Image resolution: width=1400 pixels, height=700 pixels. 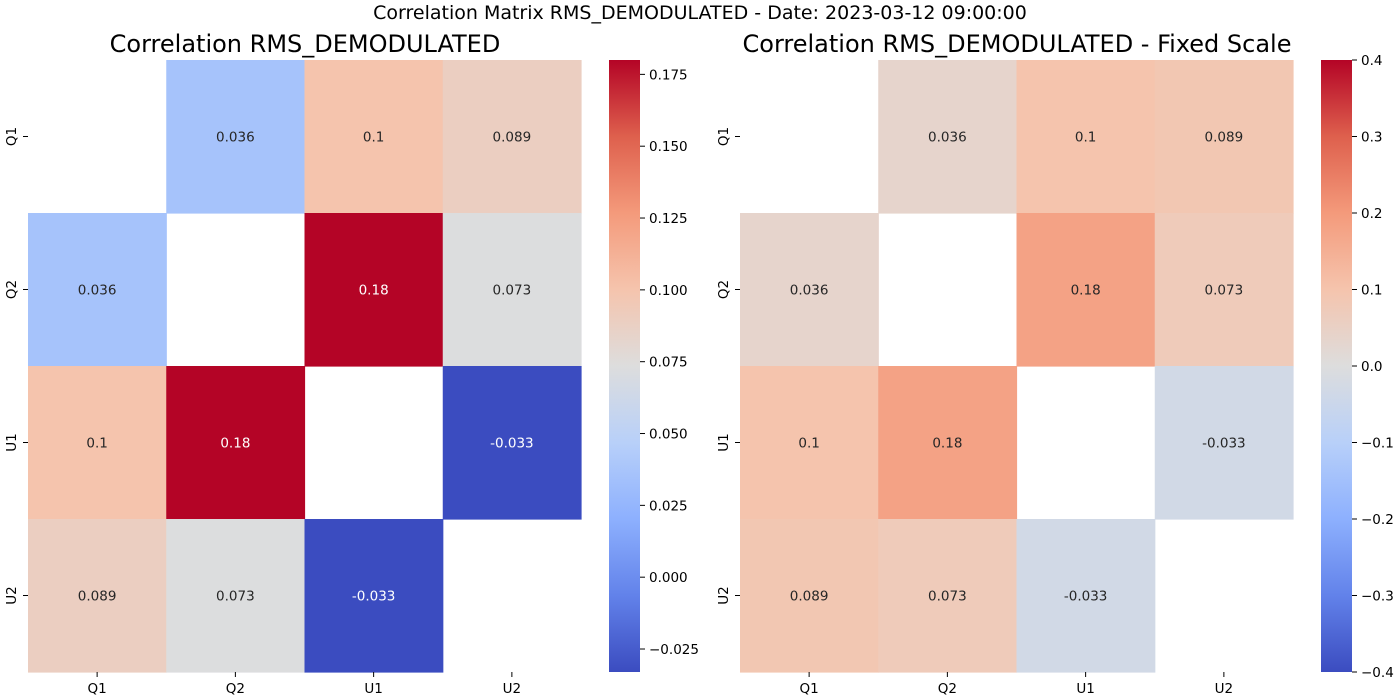 I want to click on colorbar-tick-label: 0.050, so click(x=668, y=435).